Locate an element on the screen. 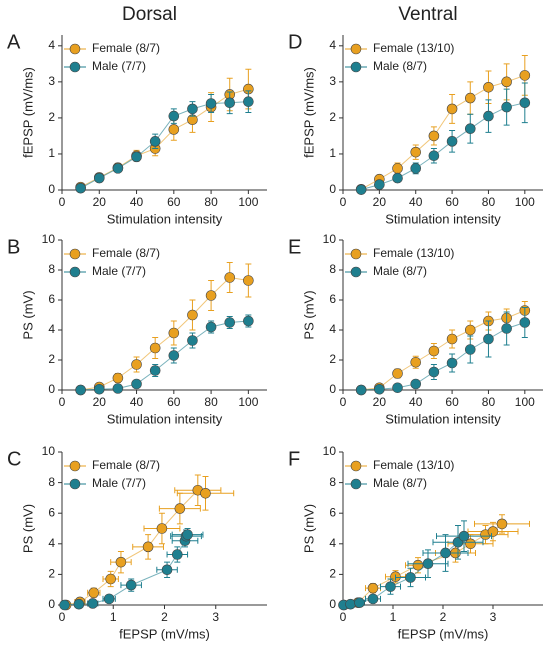  y-tick-label: 1 is located at coordinates (51, 153).